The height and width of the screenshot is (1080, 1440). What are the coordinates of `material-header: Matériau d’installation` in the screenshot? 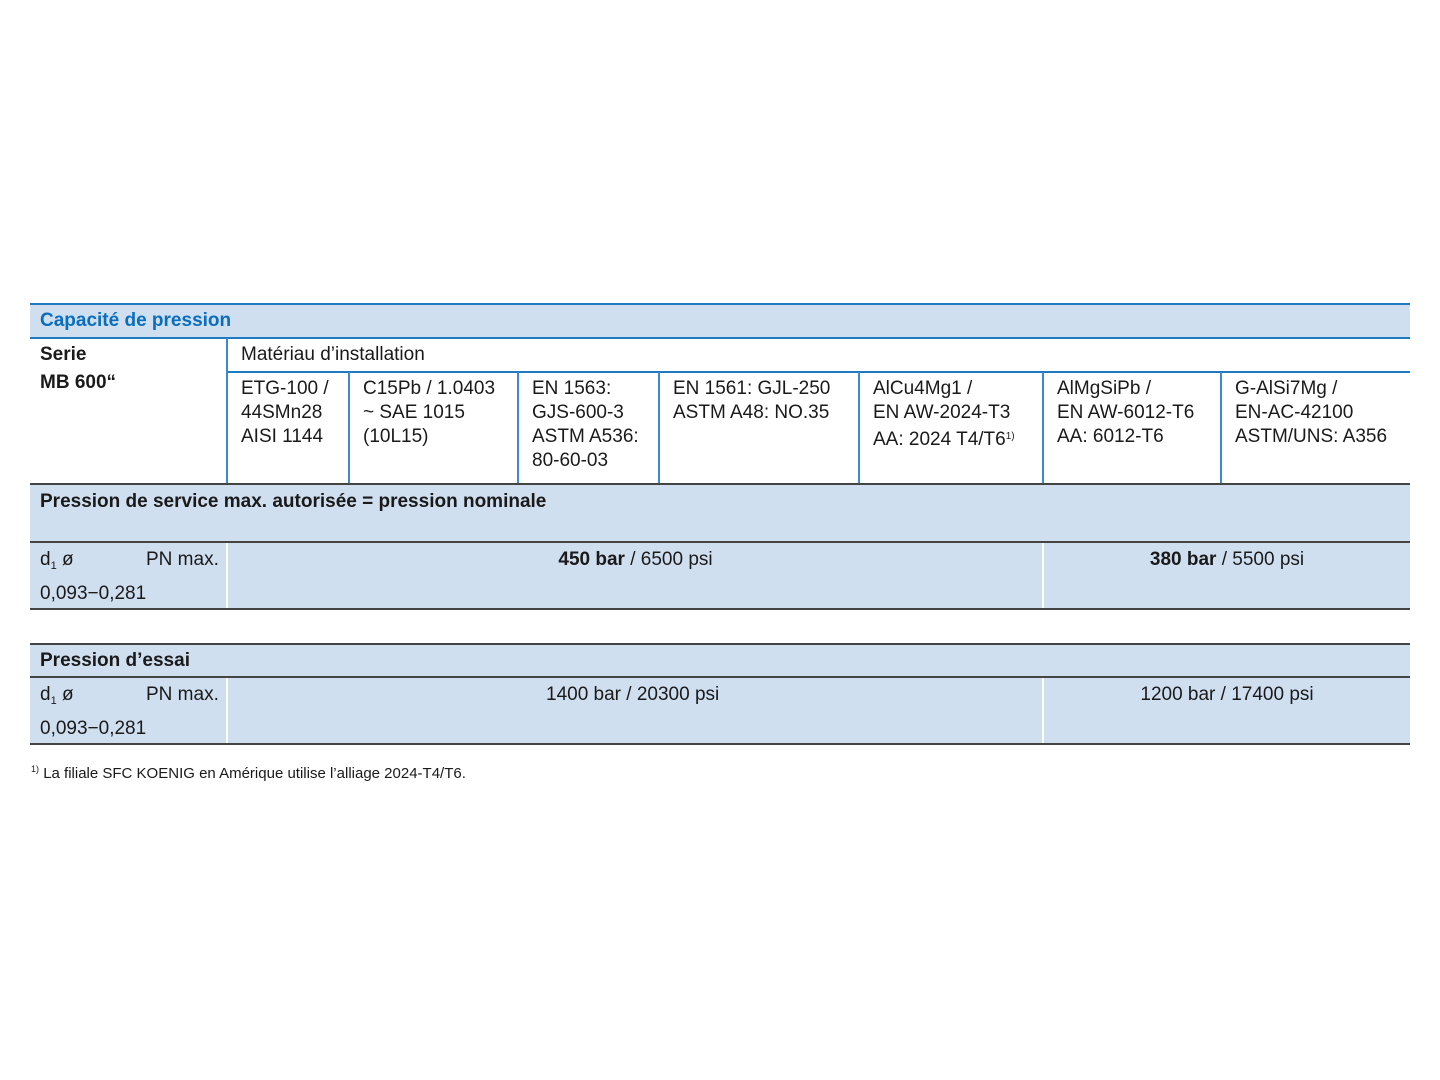 It's located at (333, 354).